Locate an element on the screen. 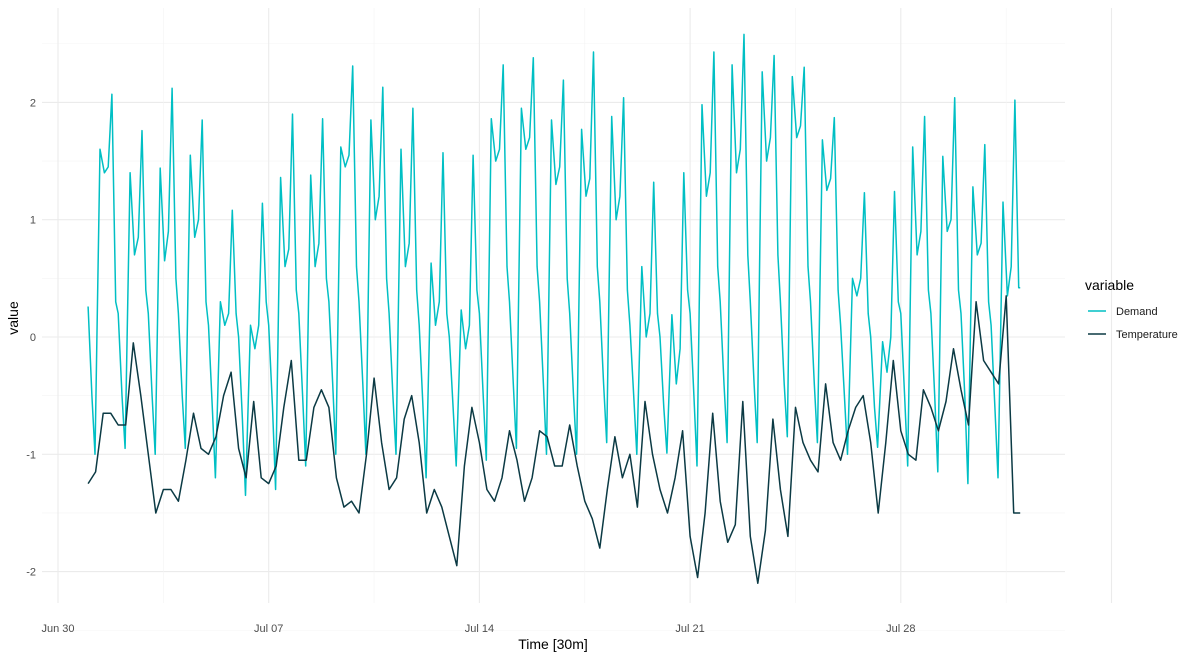  legend-label-temperature: Temperature is located at coordinates (1147, 335).